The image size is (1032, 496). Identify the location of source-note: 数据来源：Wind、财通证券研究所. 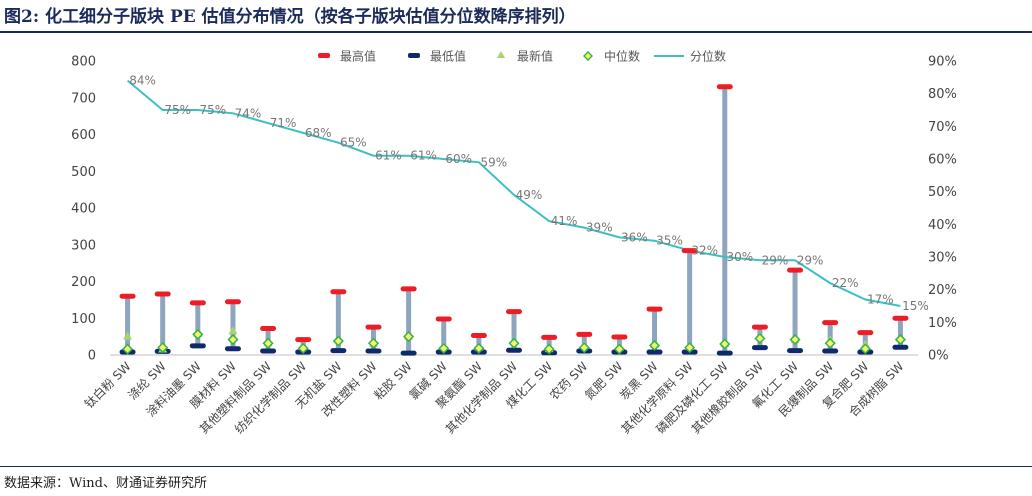
(105, 483).